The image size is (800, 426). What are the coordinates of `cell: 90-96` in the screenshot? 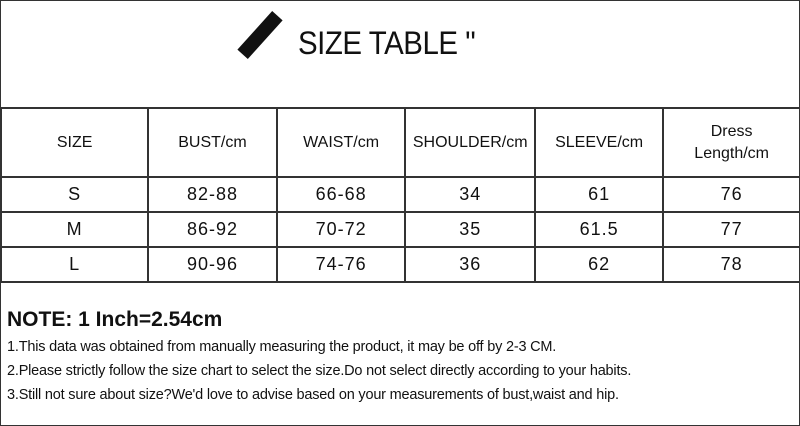 It's located at (212, 264).